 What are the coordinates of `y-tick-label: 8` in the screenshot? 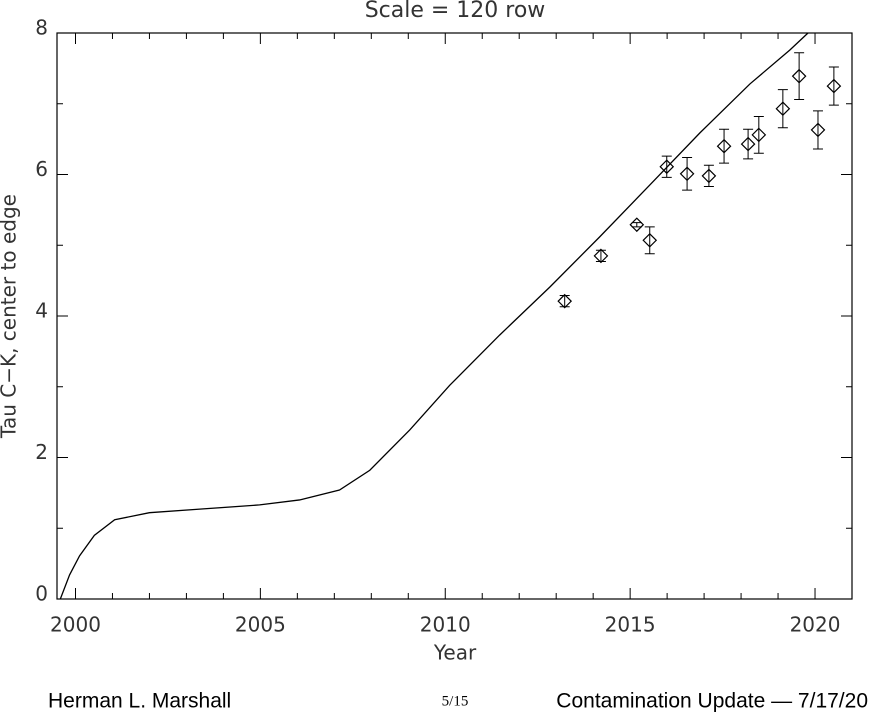 It's located at (41, 28).